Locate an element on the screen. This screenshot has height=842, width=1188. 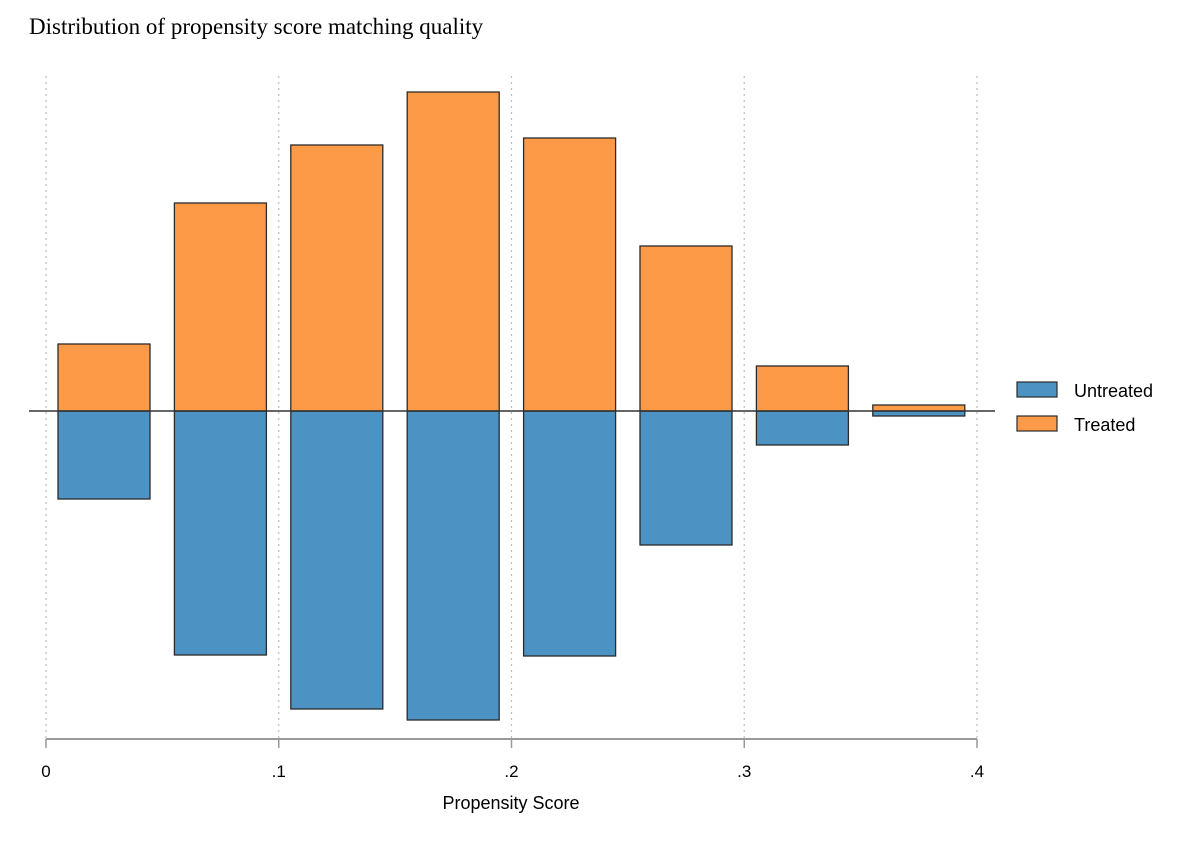
x-tick-label: .2 is located at coordinates (511, 771).